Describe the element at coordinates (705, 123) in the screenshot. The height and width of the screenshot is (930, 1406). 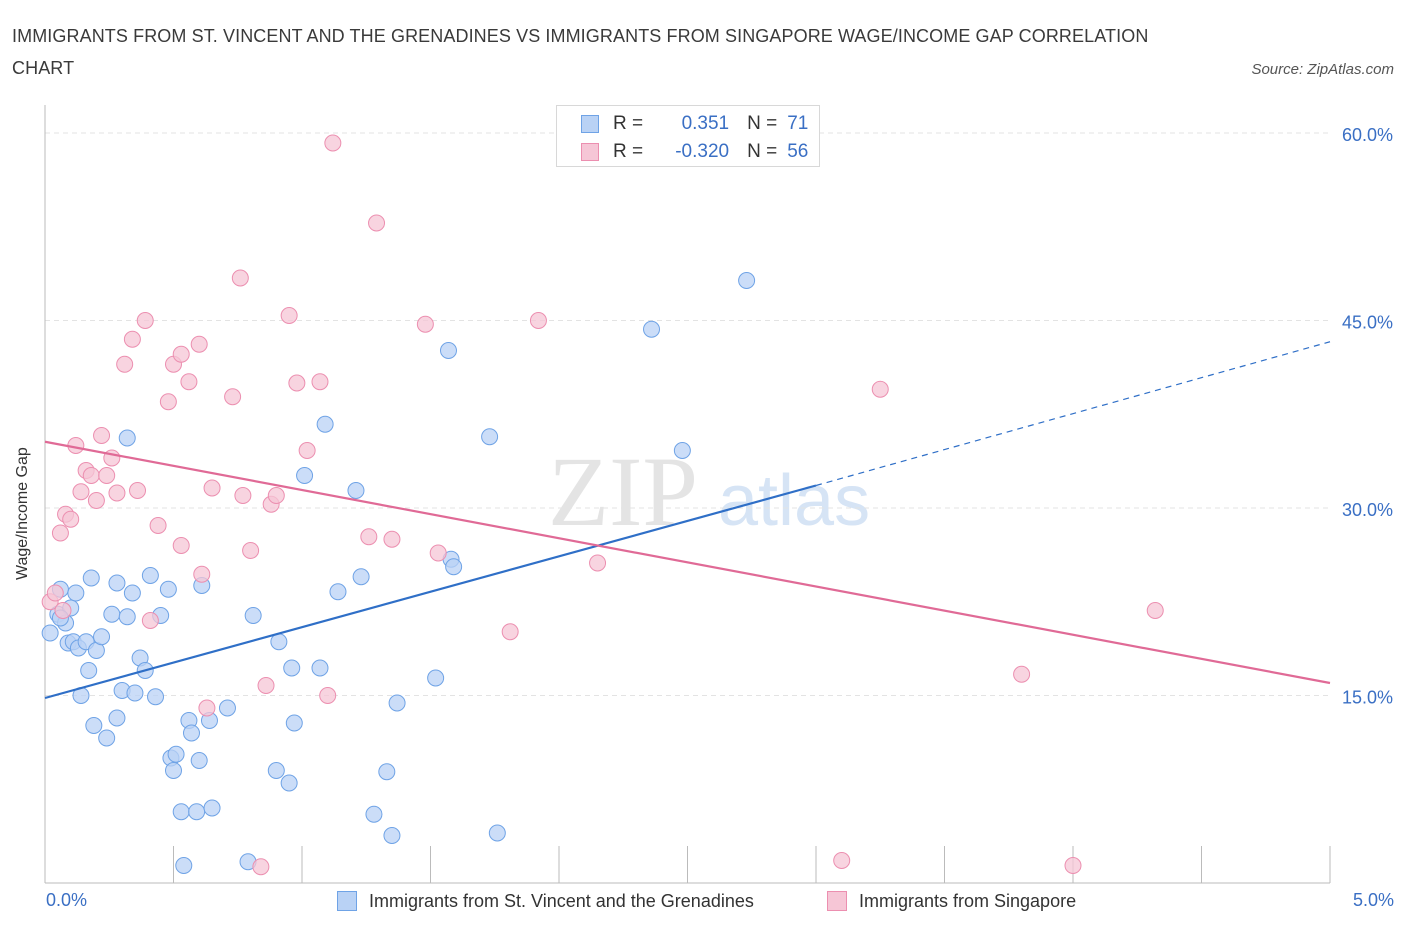
I see `legend-r-value: 0.351` at that location.